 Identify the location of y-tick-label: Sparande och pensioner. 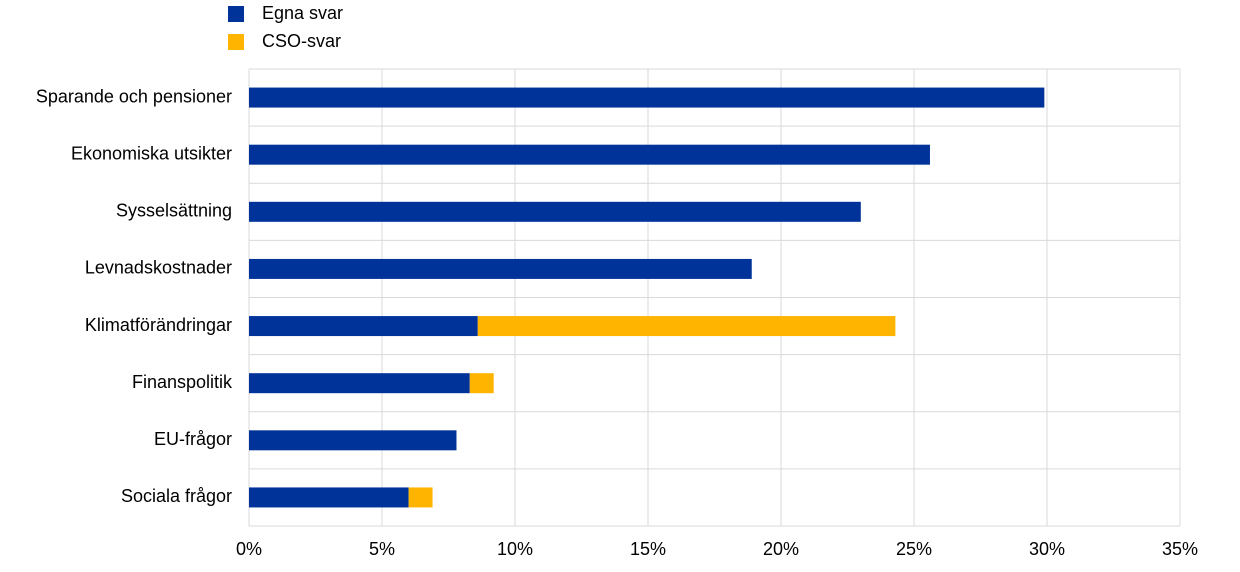
(134, 96).